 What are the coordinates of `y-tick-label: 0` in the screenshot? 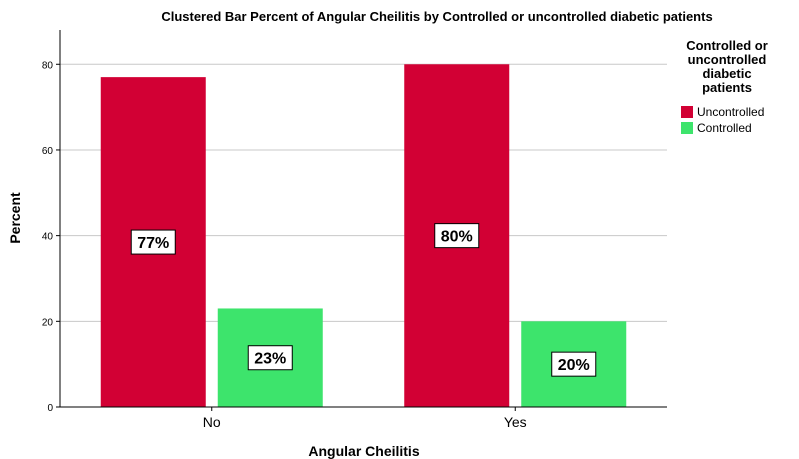 It's located at (50, 408).